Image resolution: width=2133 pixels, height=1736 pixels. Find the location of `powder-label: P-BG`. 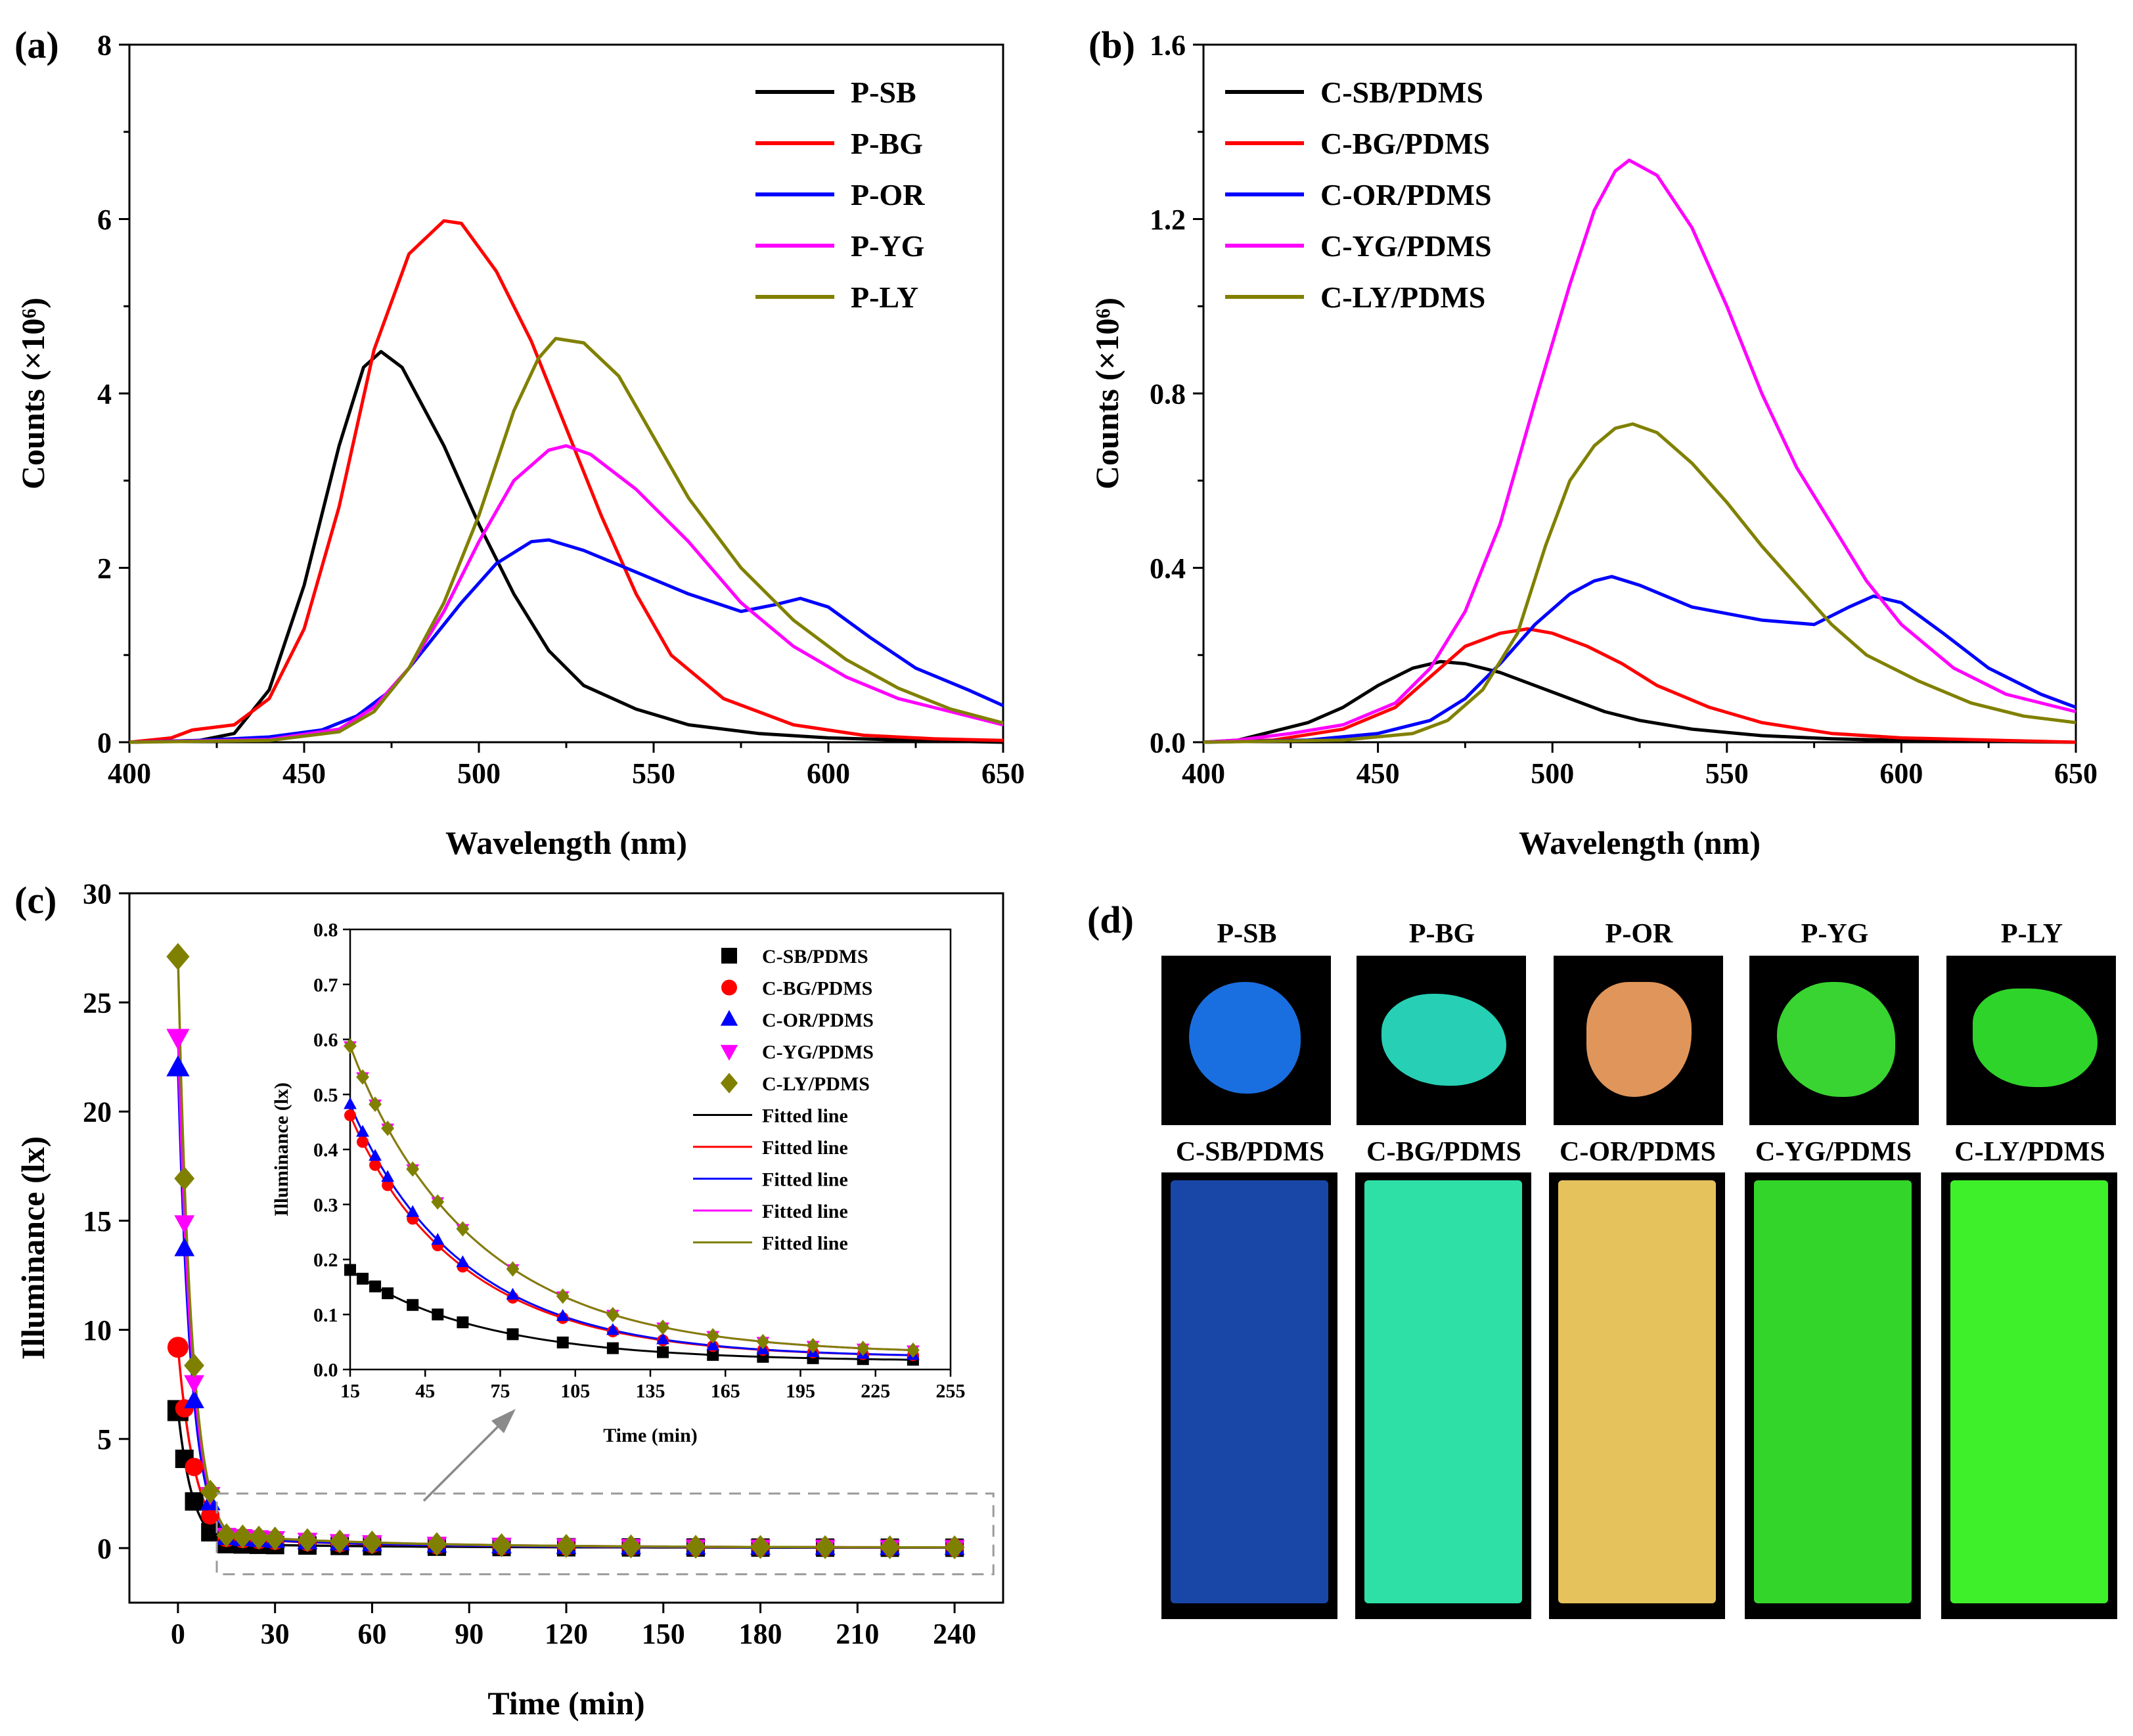

powder-label: P-BG is located at coordinates (1441, 934).